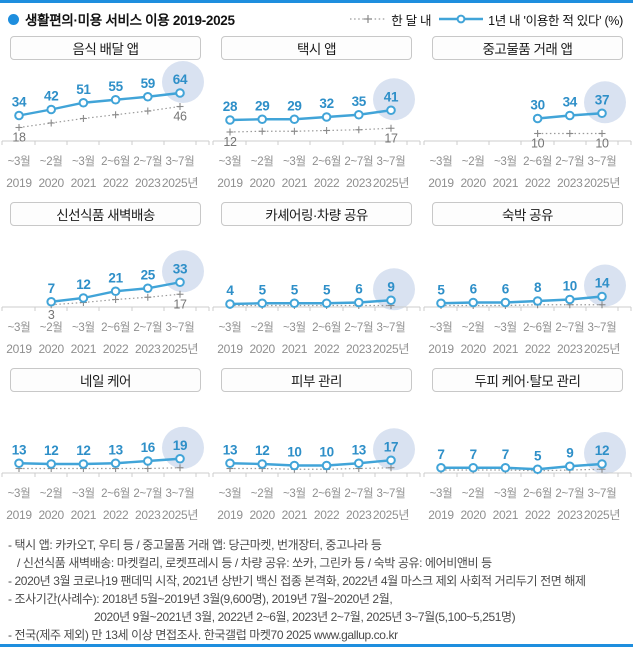 This screenshot has width=633, height=647. What do you see at coordinates (51, 96) in the screenshot?
I see `value-label: 42` at bounding box center [51, 96].